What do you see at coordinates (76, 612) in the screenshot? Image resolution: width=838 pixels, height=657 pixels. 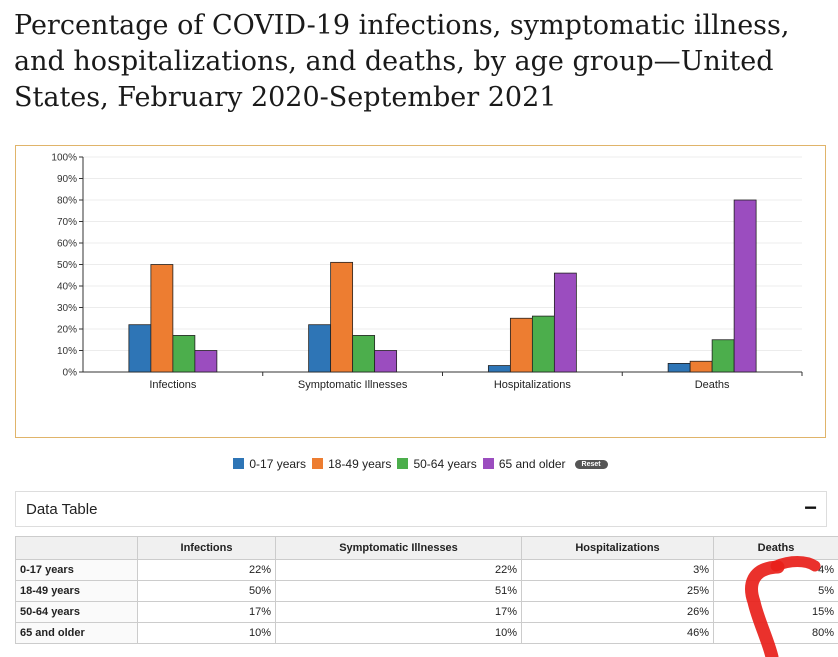 I see `row-label: 50-64 years` at bounding box center [76, 612].